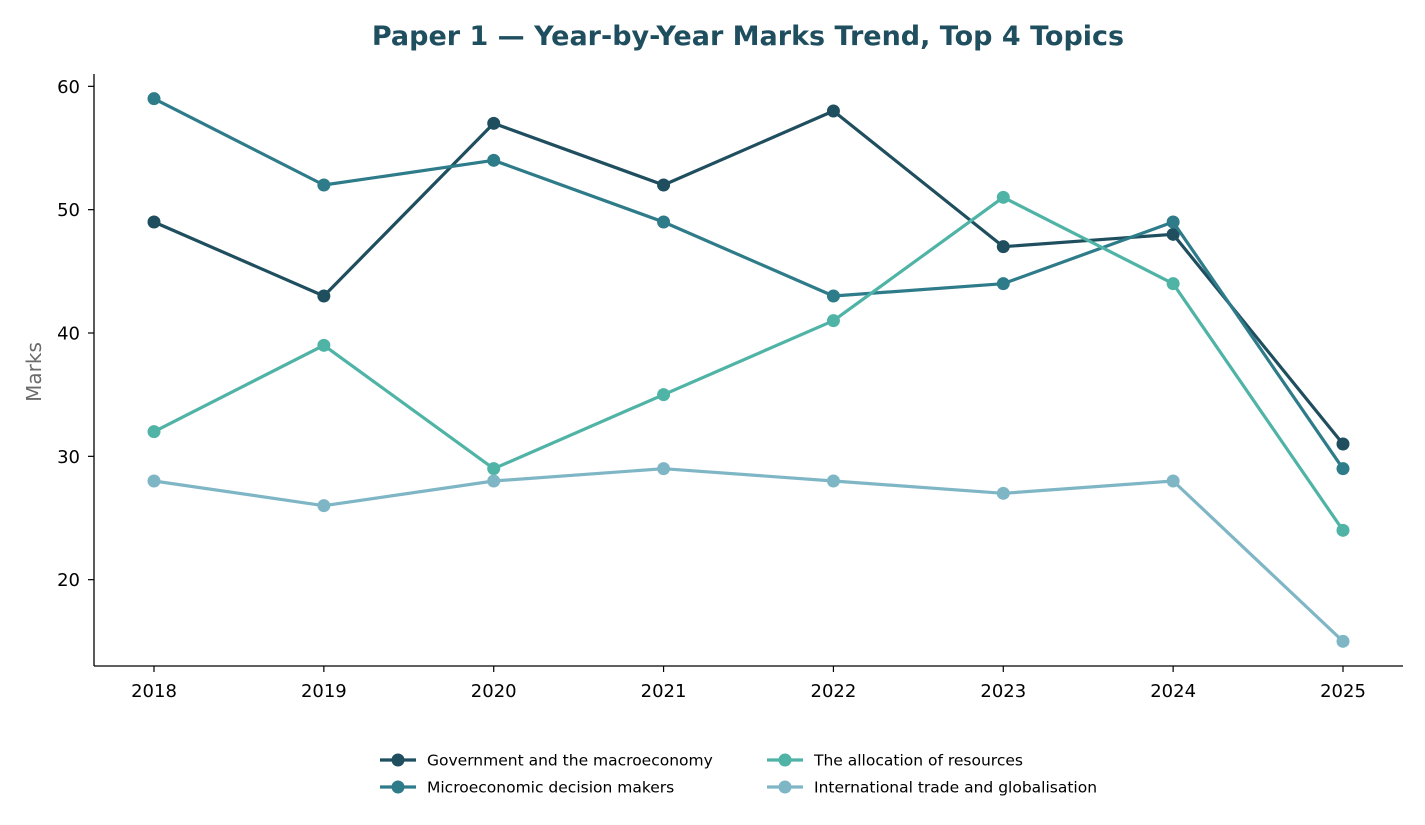 Image resolution: width=1425 pixels, height=825 pixels. Describe the element at coordinates (68, 87) in the screenshot. I see `y-tick-label: 60` at that location.